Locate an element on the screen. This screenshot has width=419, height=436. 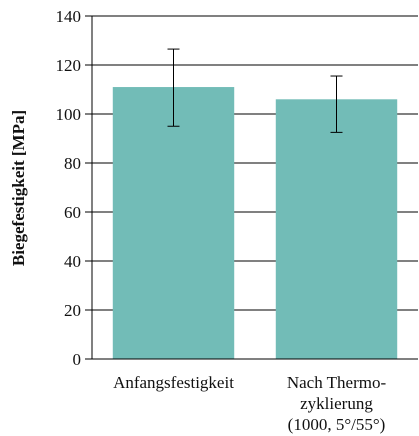
category-label-1: Anfangsfestigkeit is located at coordinates (173, 382).